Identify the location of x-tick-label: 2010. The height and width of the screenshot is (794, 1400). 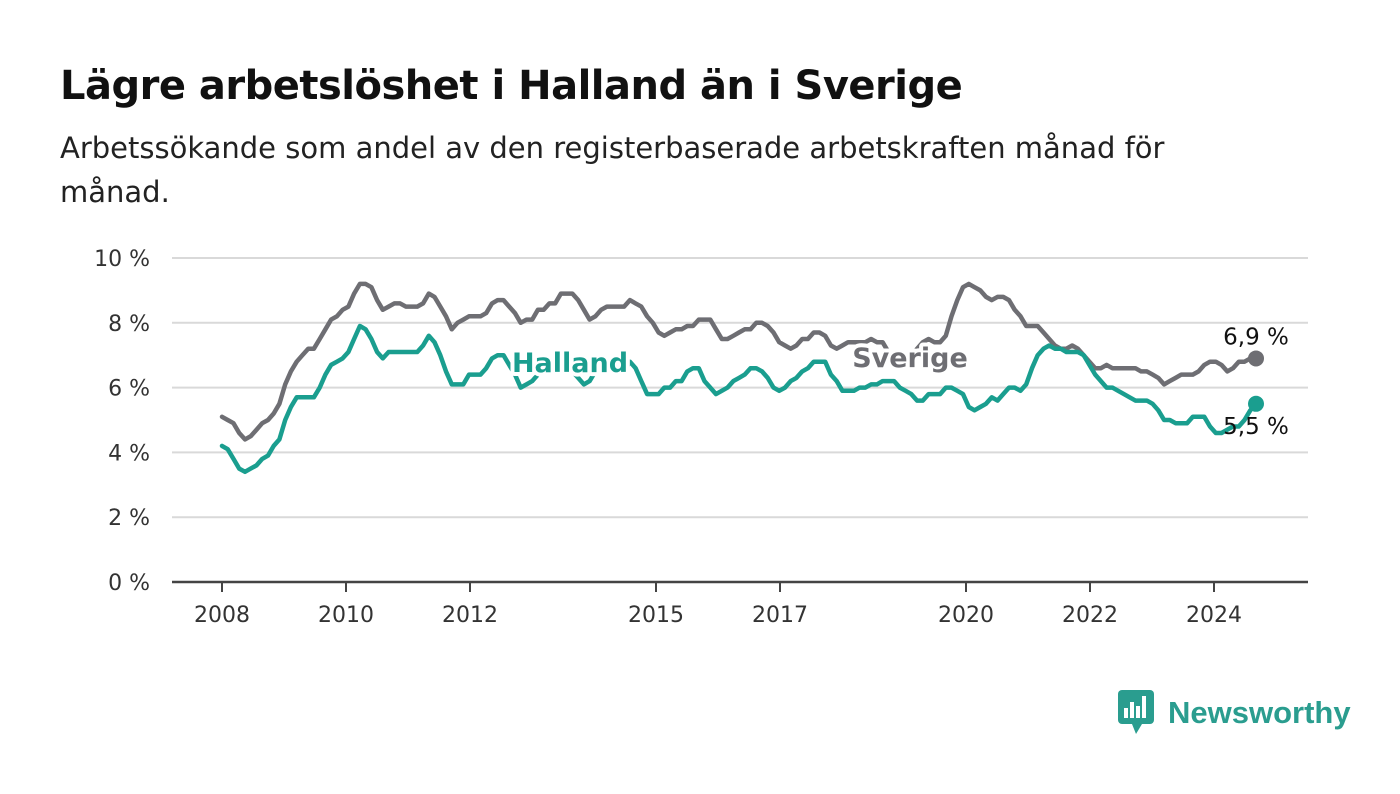
(346, 615).